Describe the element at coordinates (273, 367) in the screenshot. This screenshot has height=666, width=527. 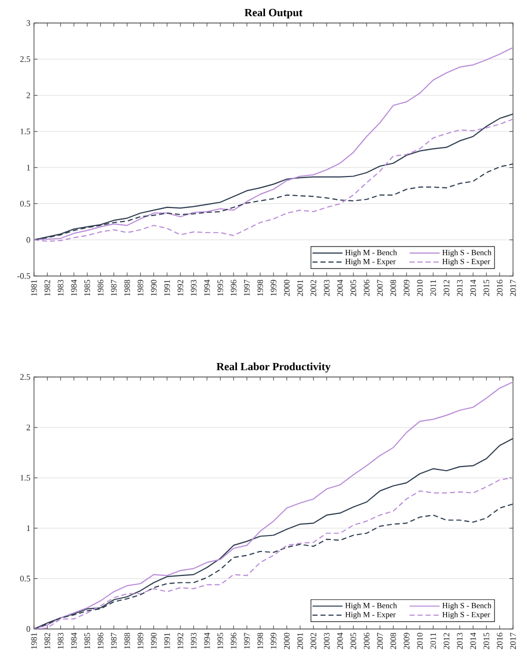
I see `chart-title: Real Labor Productivity` at that location.